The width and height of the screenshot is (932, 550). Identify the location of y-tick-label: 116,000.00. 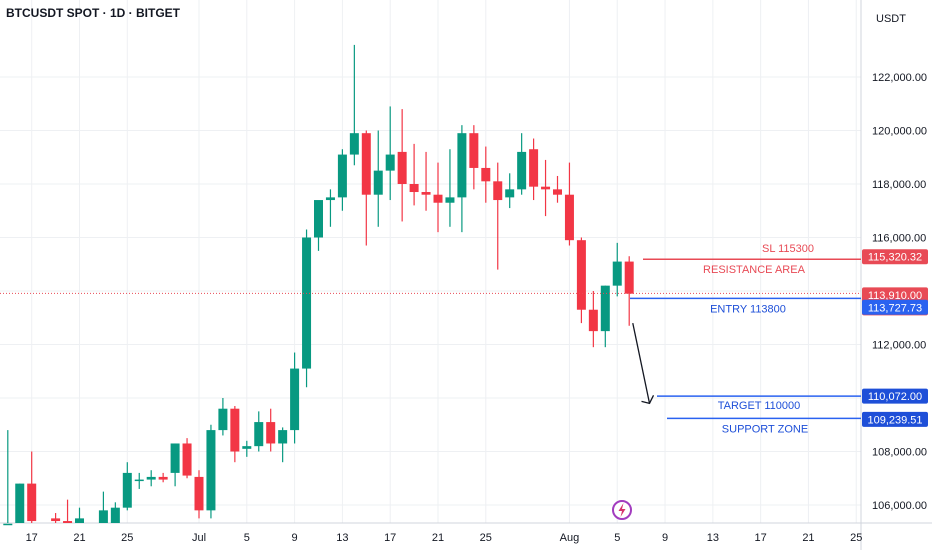
(899, 239).